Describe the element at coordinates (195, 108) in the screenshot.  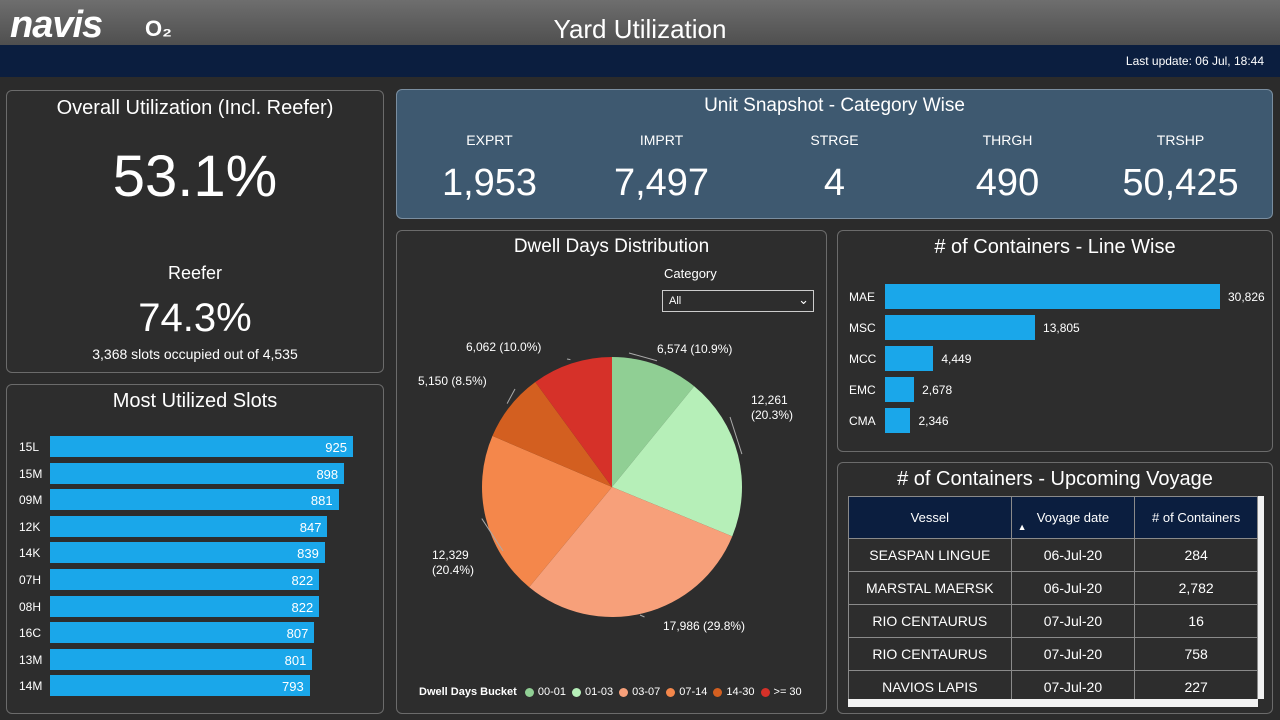
I see `overall-title: Overall Utilization (Incl. Reefer)` at that location.